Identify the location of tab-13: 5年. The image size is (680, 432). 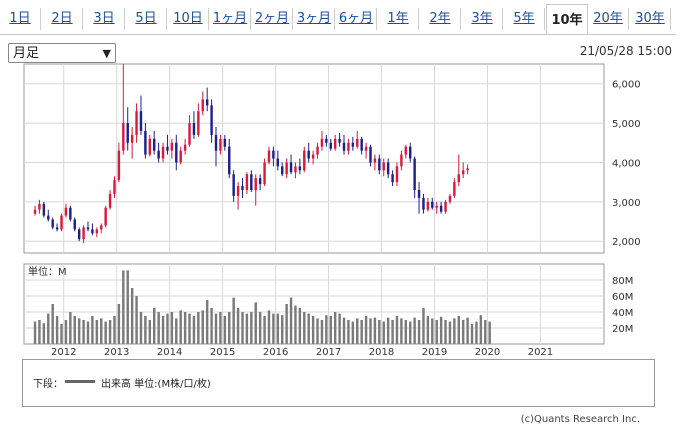
(524, 19).